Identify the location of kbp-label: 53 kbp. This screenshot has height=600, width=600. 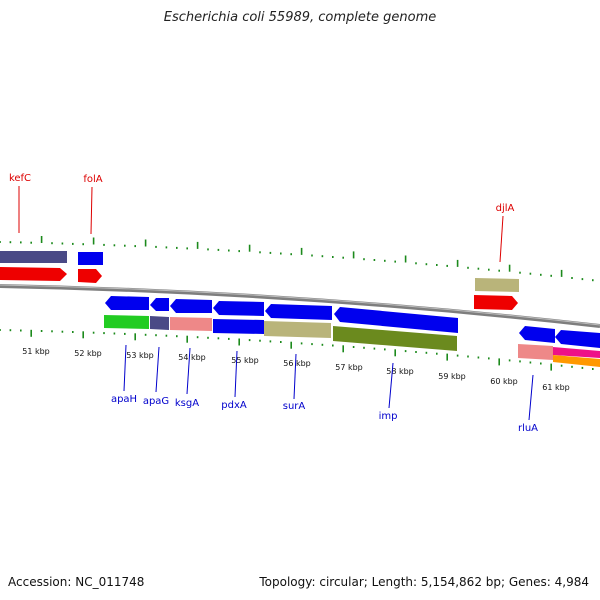
(140, 355).